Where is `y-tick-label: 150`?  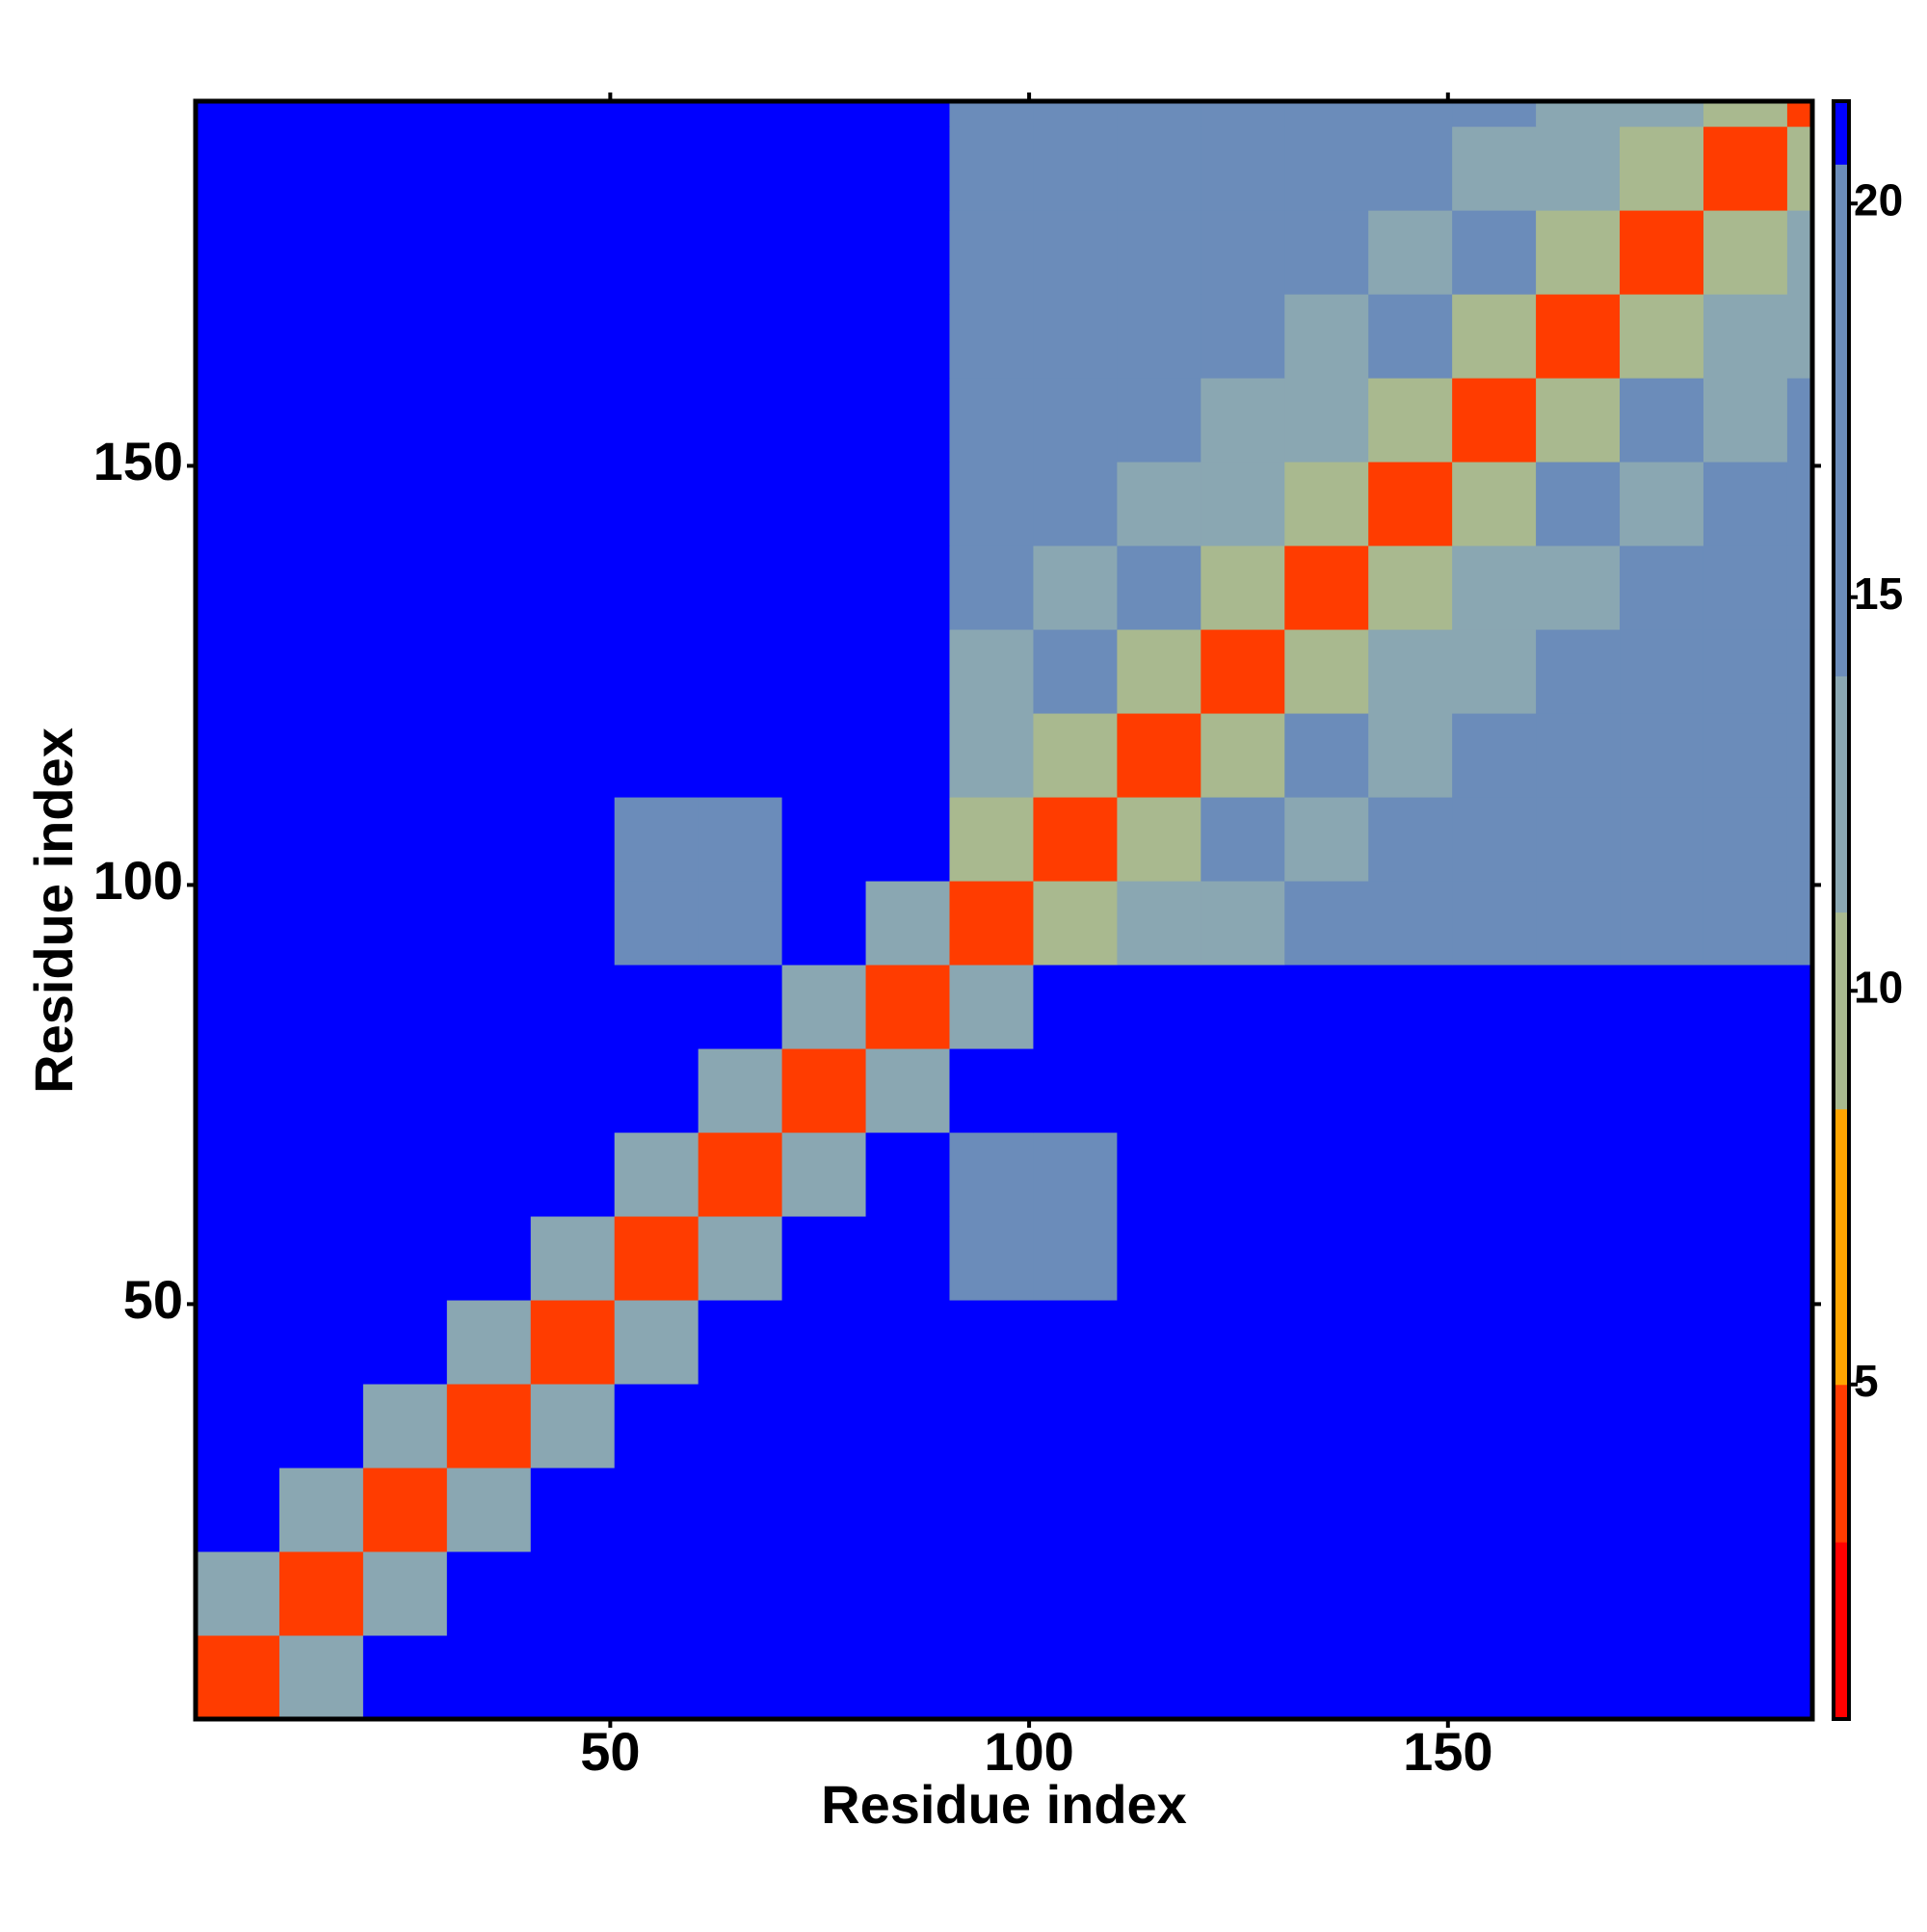
y-tick-label: 150 is located at coordinates (138, 461).